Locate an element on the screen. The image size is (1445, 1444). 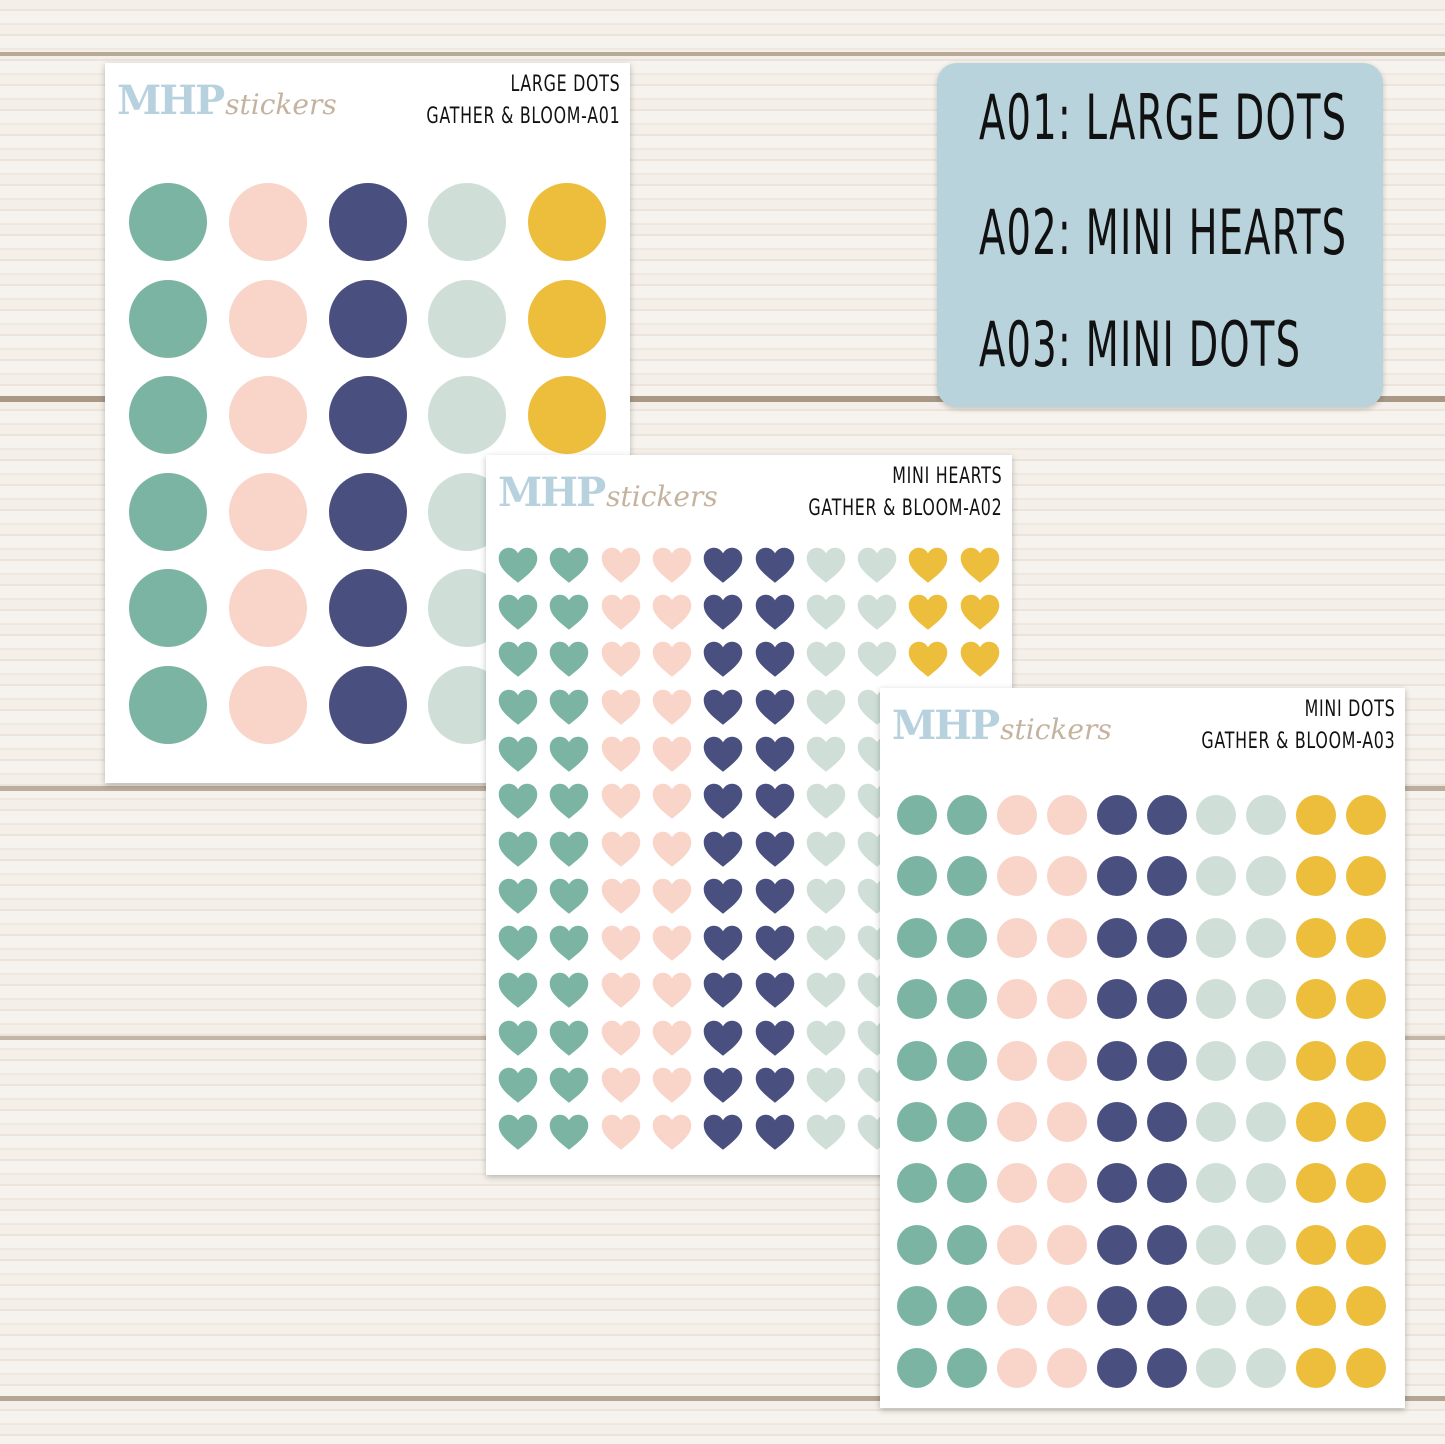
logo-mhp: MHP is located at coordinates (171, 100).